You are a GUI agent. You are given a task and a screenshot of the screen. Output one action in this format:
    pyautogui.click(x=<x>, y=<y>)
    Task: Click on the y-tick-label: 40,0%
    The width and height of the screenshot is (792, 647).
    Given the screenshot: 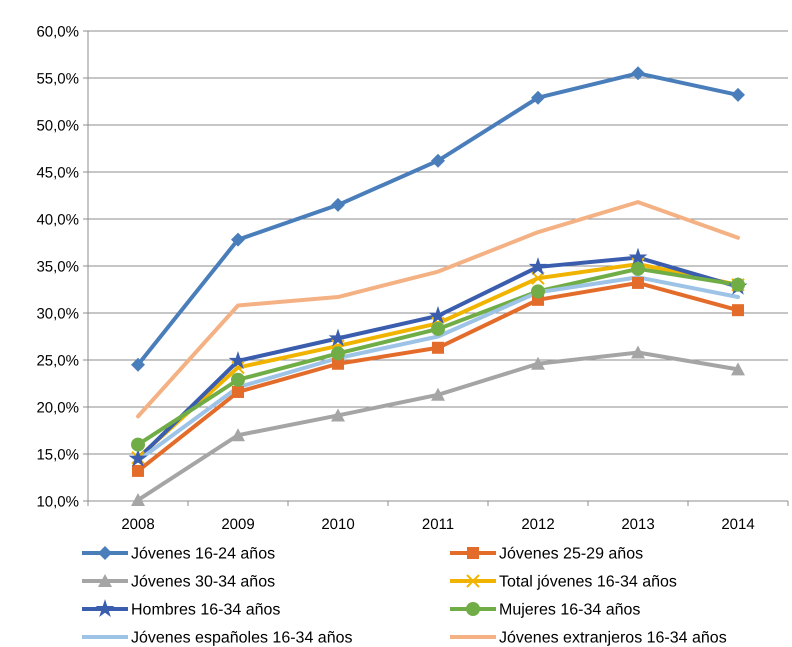 What is the action you would take?
    pyautogui.click(x=57, y=219)
    